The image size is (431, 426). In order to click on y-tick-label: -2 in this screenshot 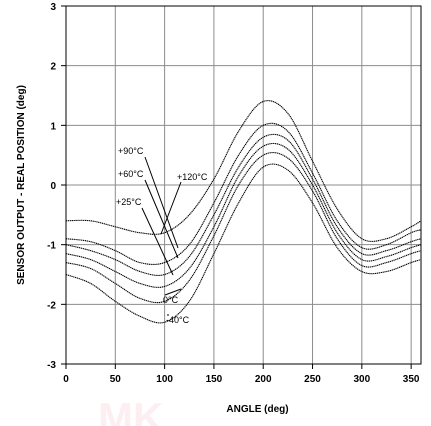, I will do `click(51, 305)`.